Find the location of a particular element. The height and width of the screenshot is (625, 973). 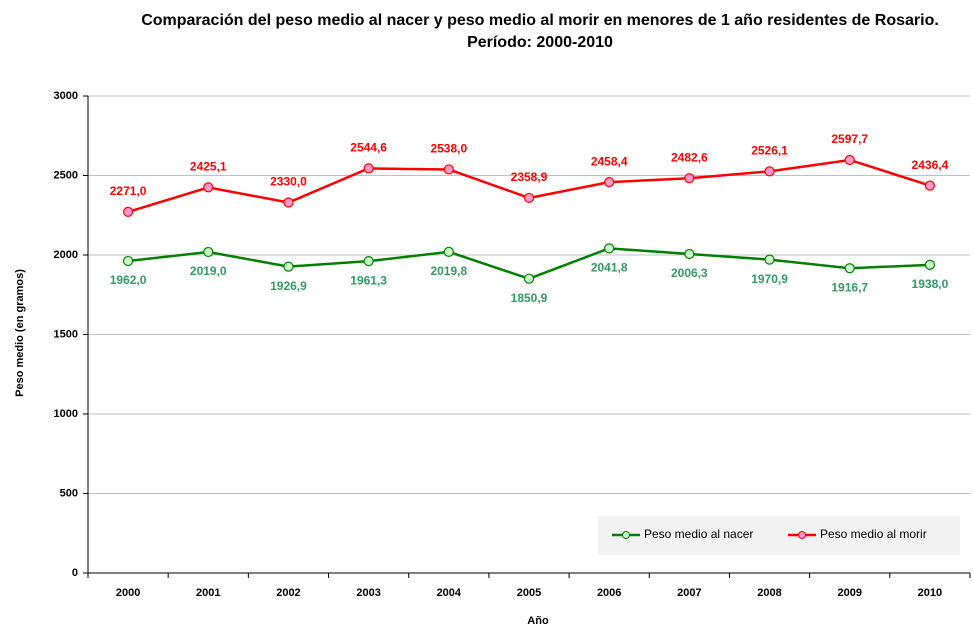

x-tick-label: 2010 is located at coordinates (930, 593).